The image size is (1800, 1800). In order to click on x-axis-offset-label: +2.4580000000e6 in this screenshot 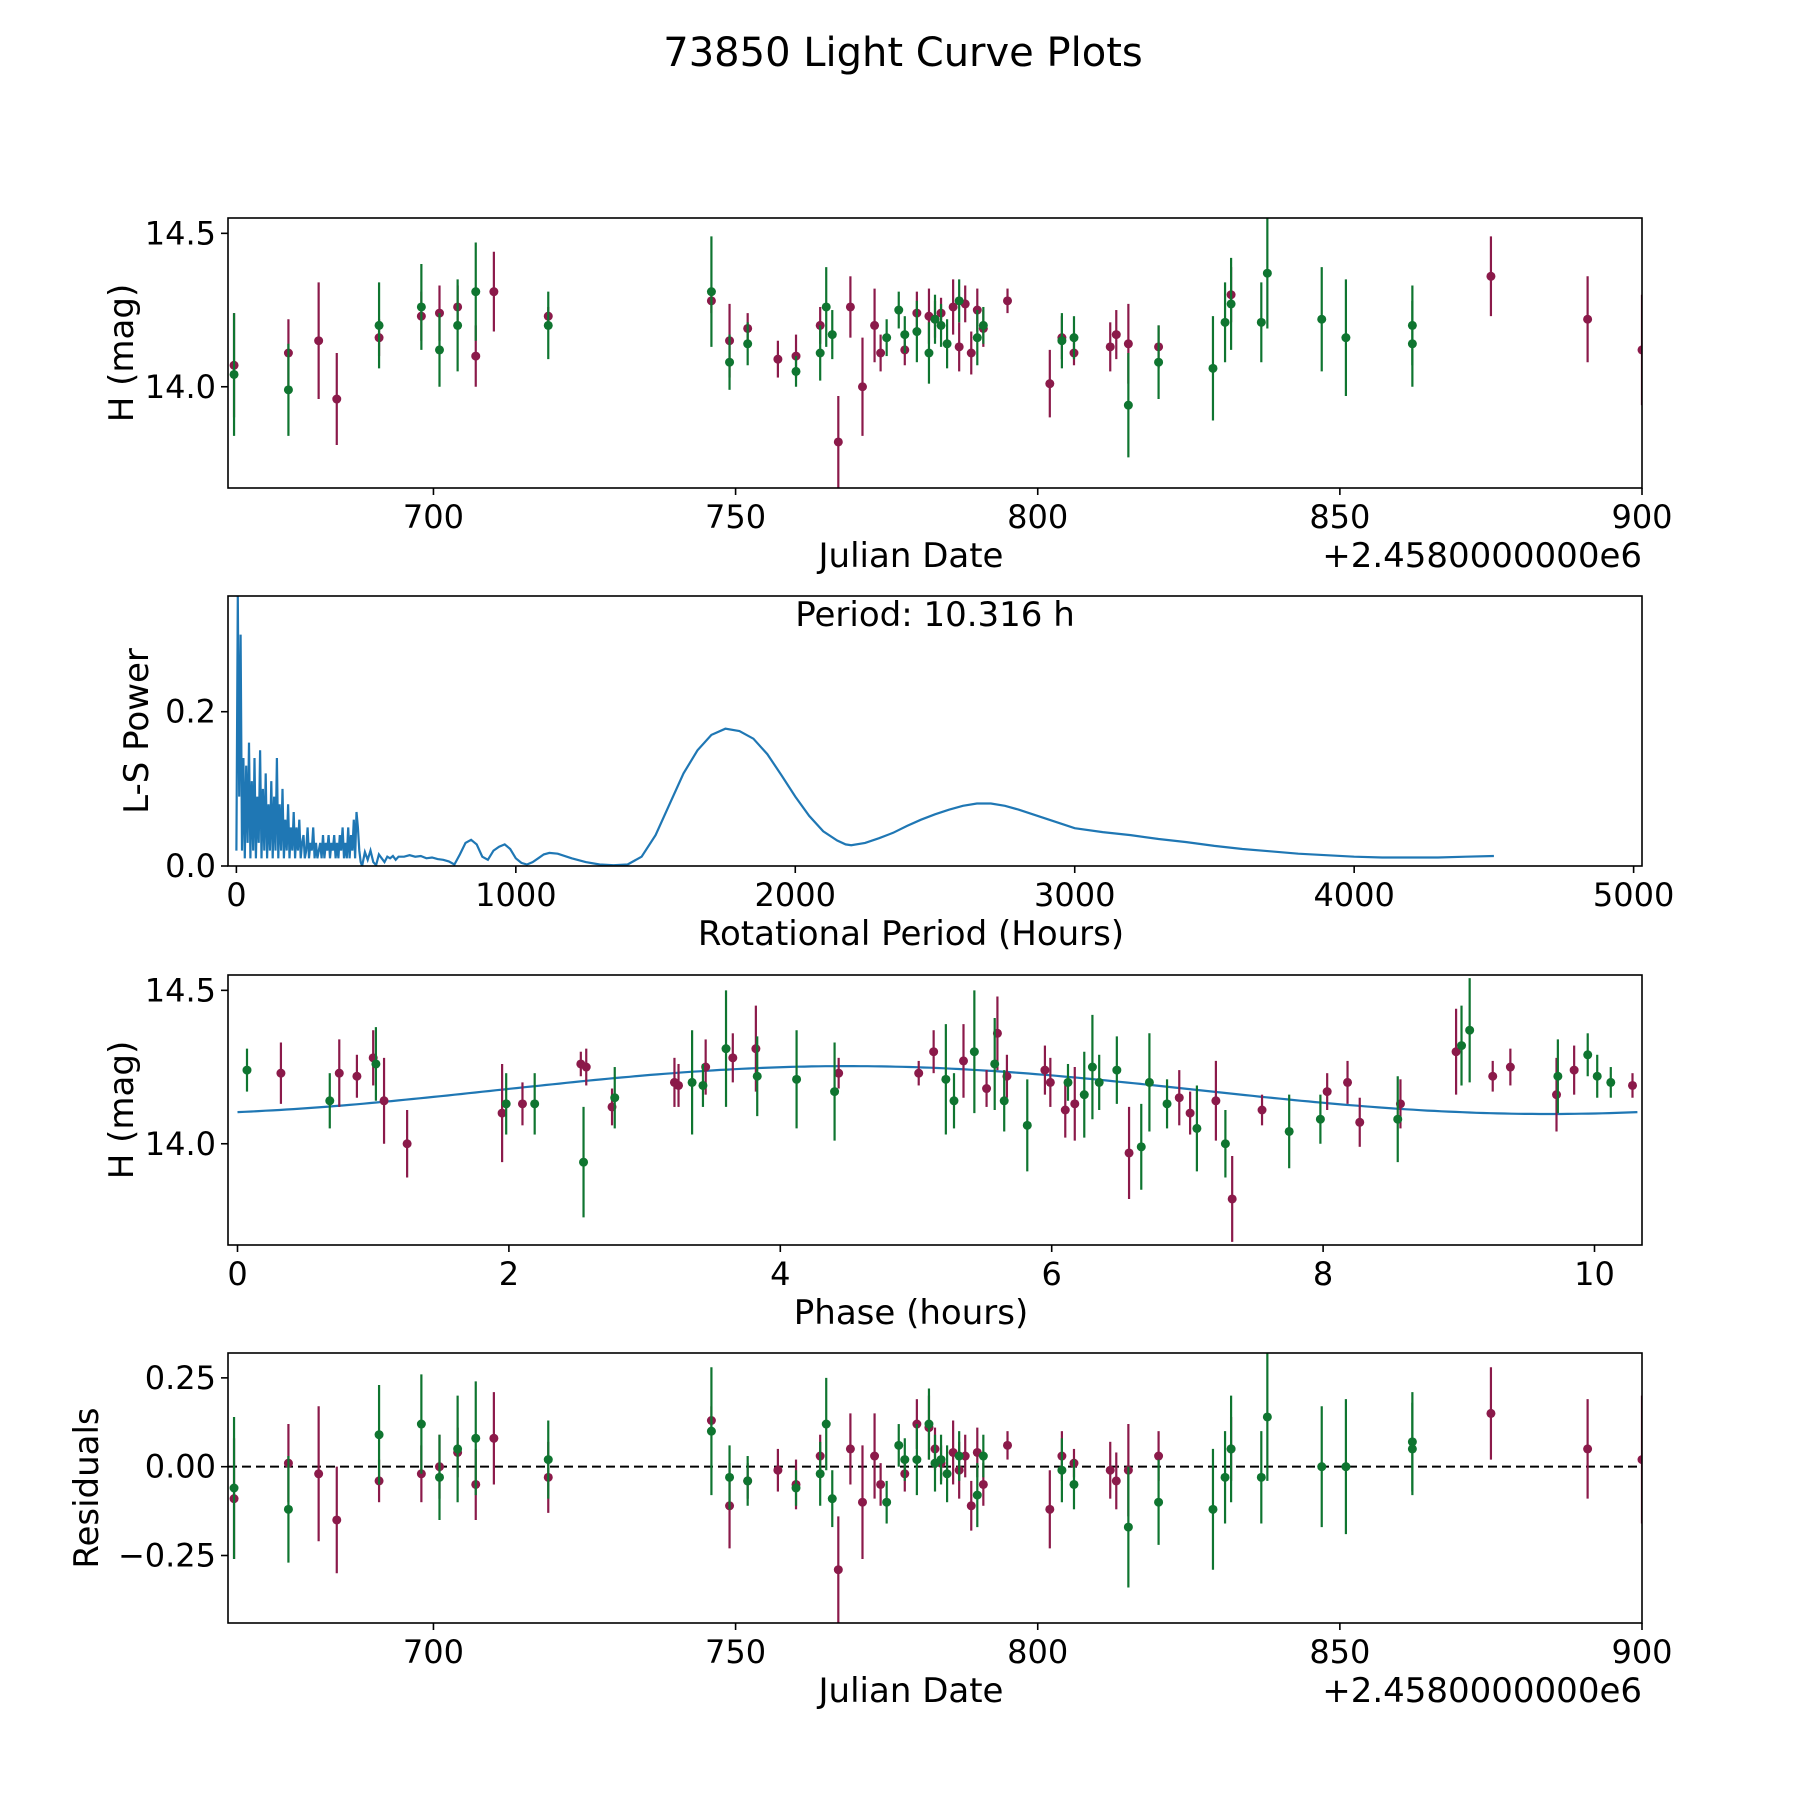, I will do `click(1482, 556)`.